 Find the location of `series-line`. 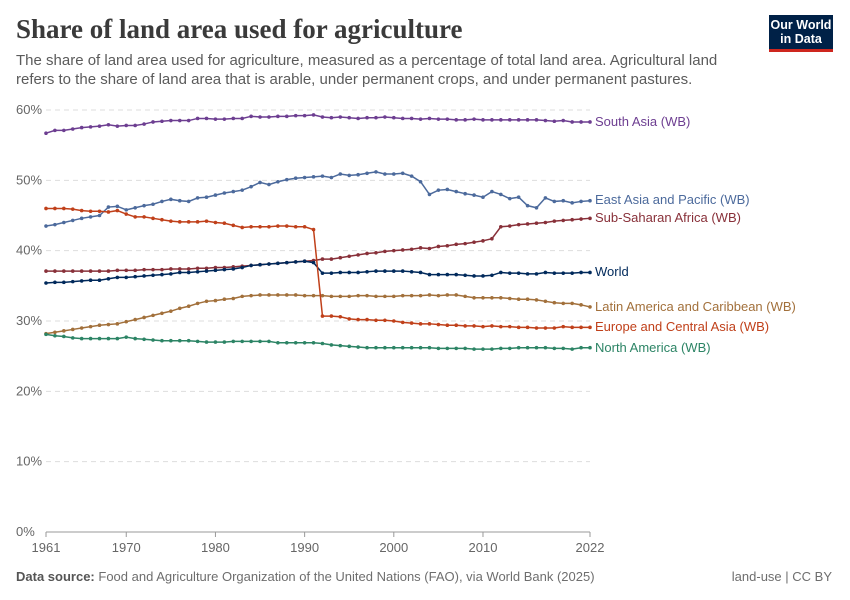

series-line is located at coordinates (317, 124).